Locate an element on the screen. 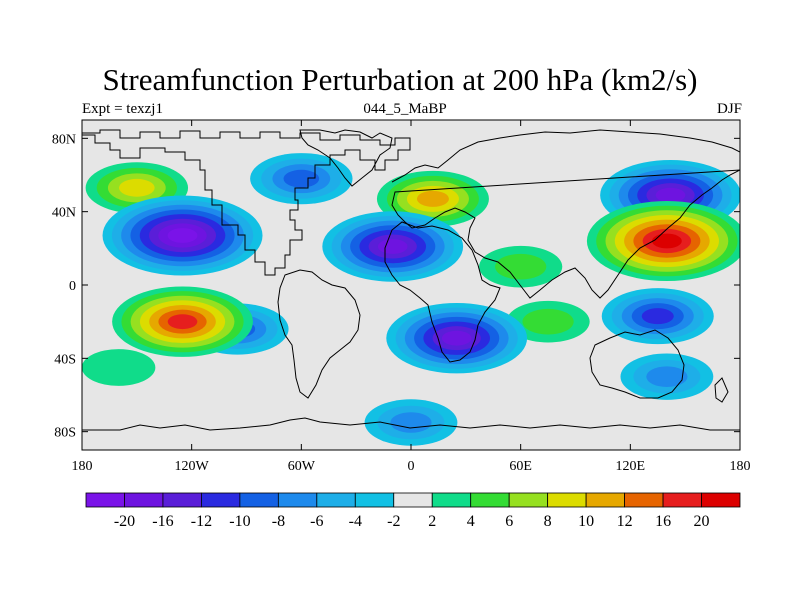 The width and height of the screenshot is (800, 600). colorbar: -20 -16 -12 -10 -8 -6 -4 -2 2 4 6 8 10 12 16 20 is located at coordinates (413, 511).